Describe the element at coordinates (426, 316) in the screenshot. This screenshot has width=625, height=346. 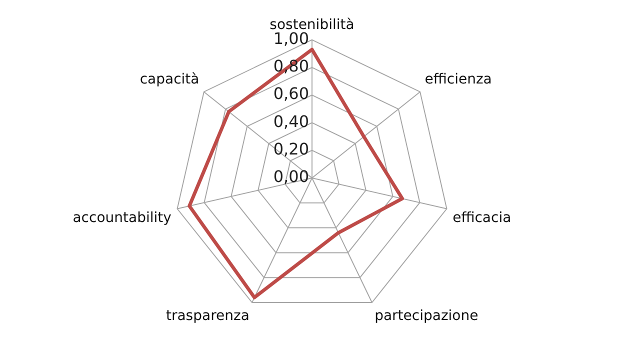
I see `spoke-label: partecipazione` at that location.